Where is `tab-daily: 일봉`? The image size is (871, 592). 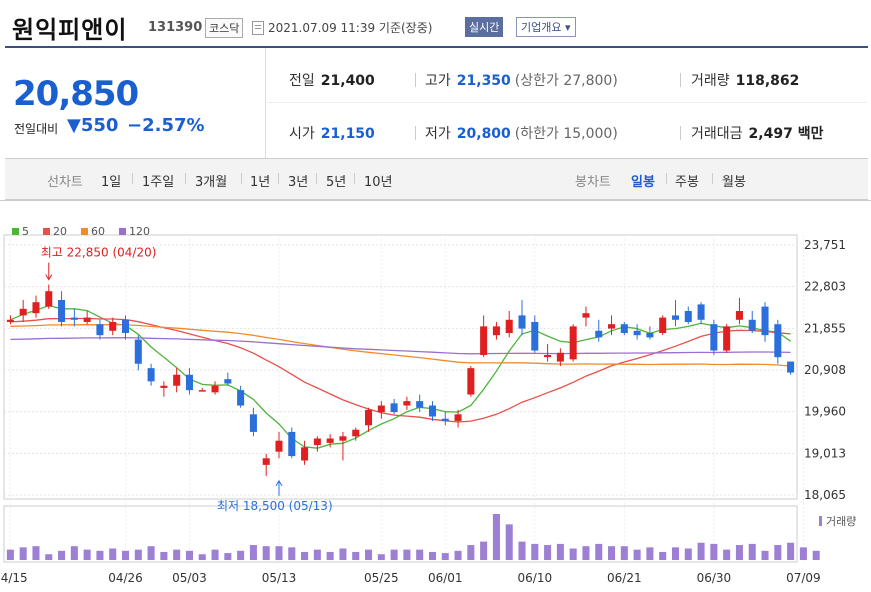 tab-daily: 일봉 is located at coordinates (643, 182).